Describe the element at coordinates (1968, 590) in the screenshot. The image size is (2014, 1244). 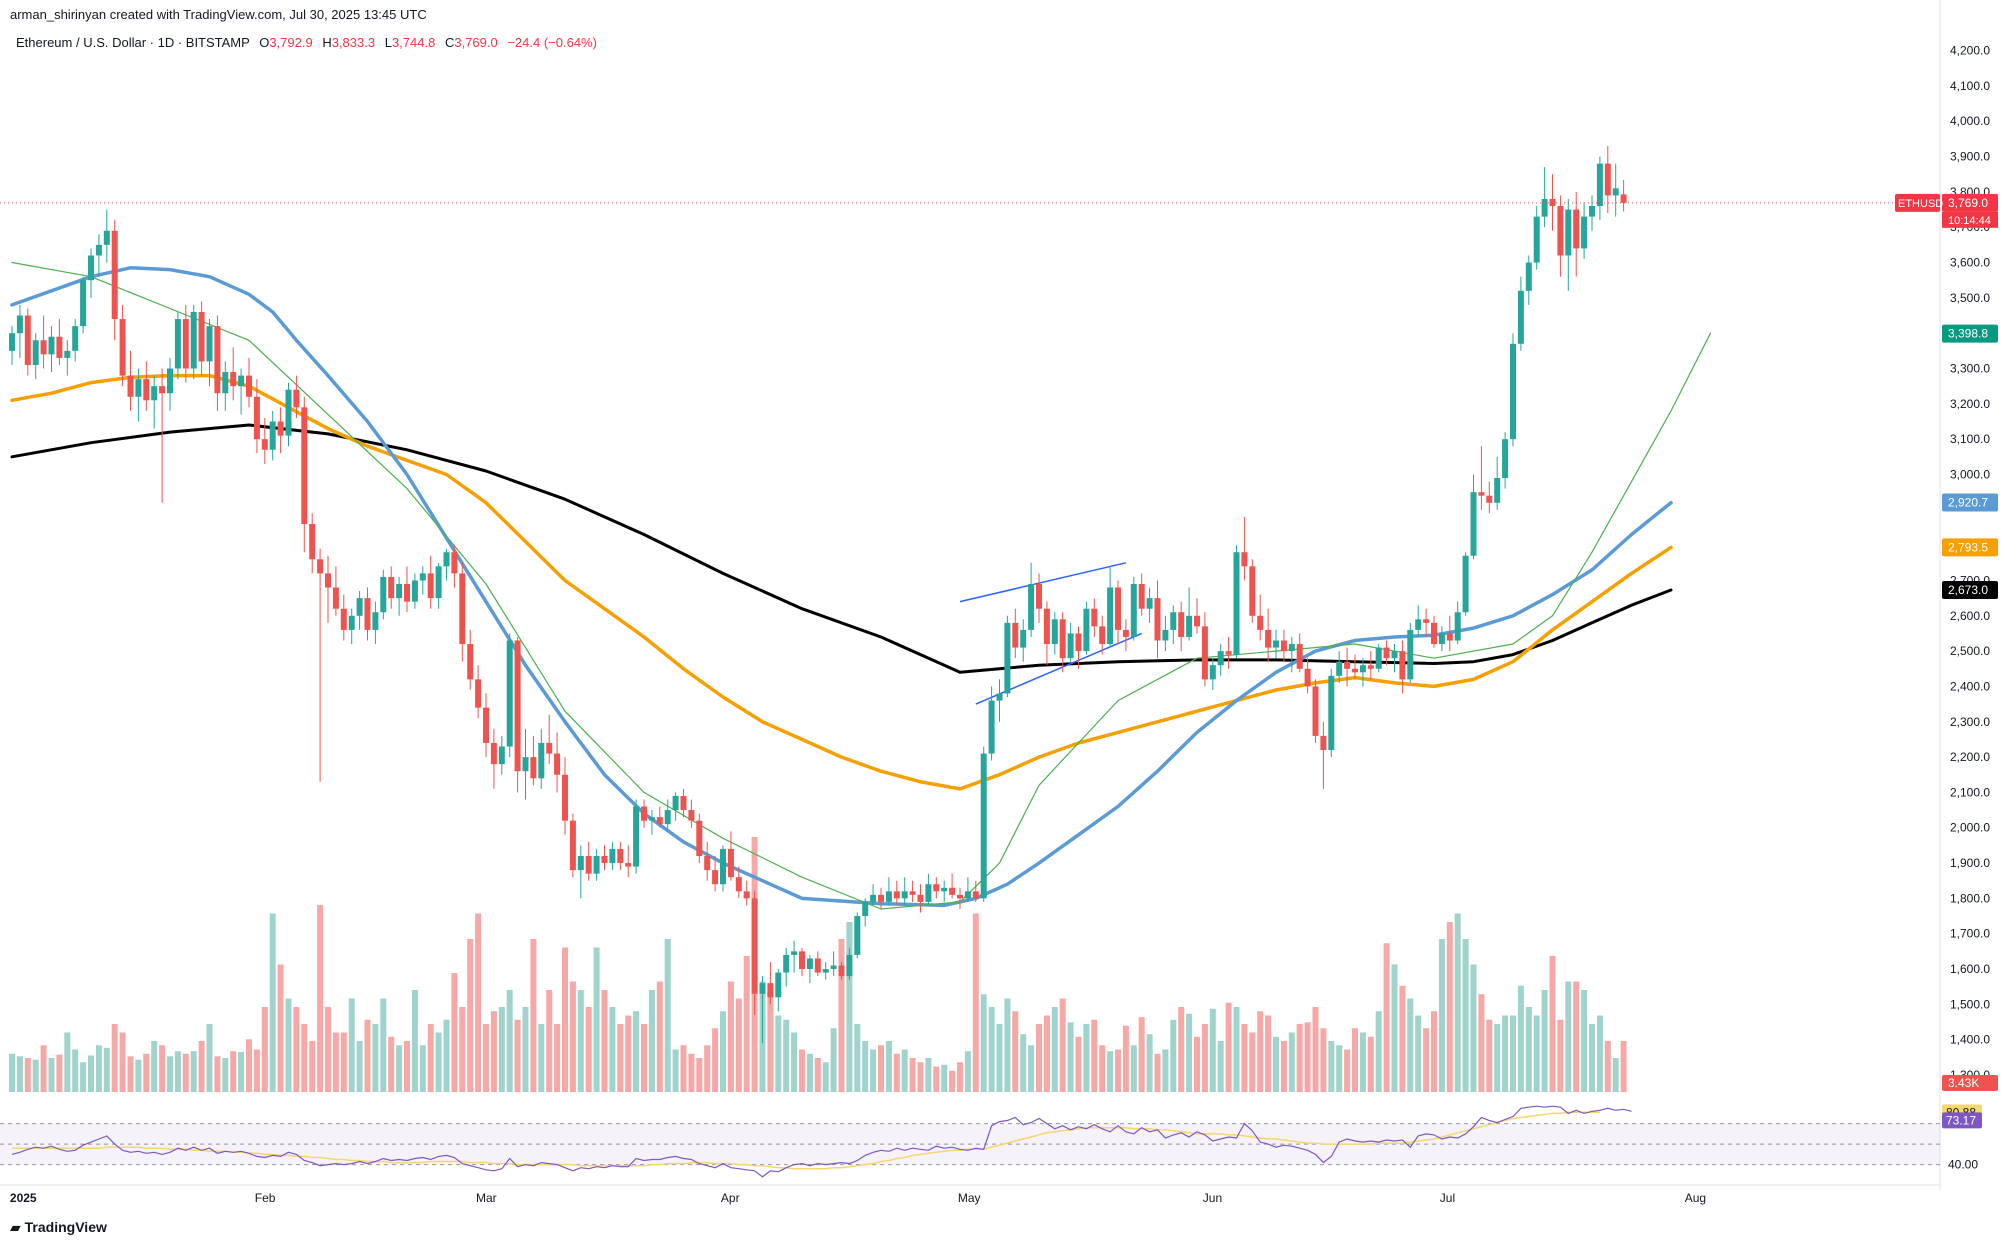
I see `price-label-text: 2,673.0` at that location.